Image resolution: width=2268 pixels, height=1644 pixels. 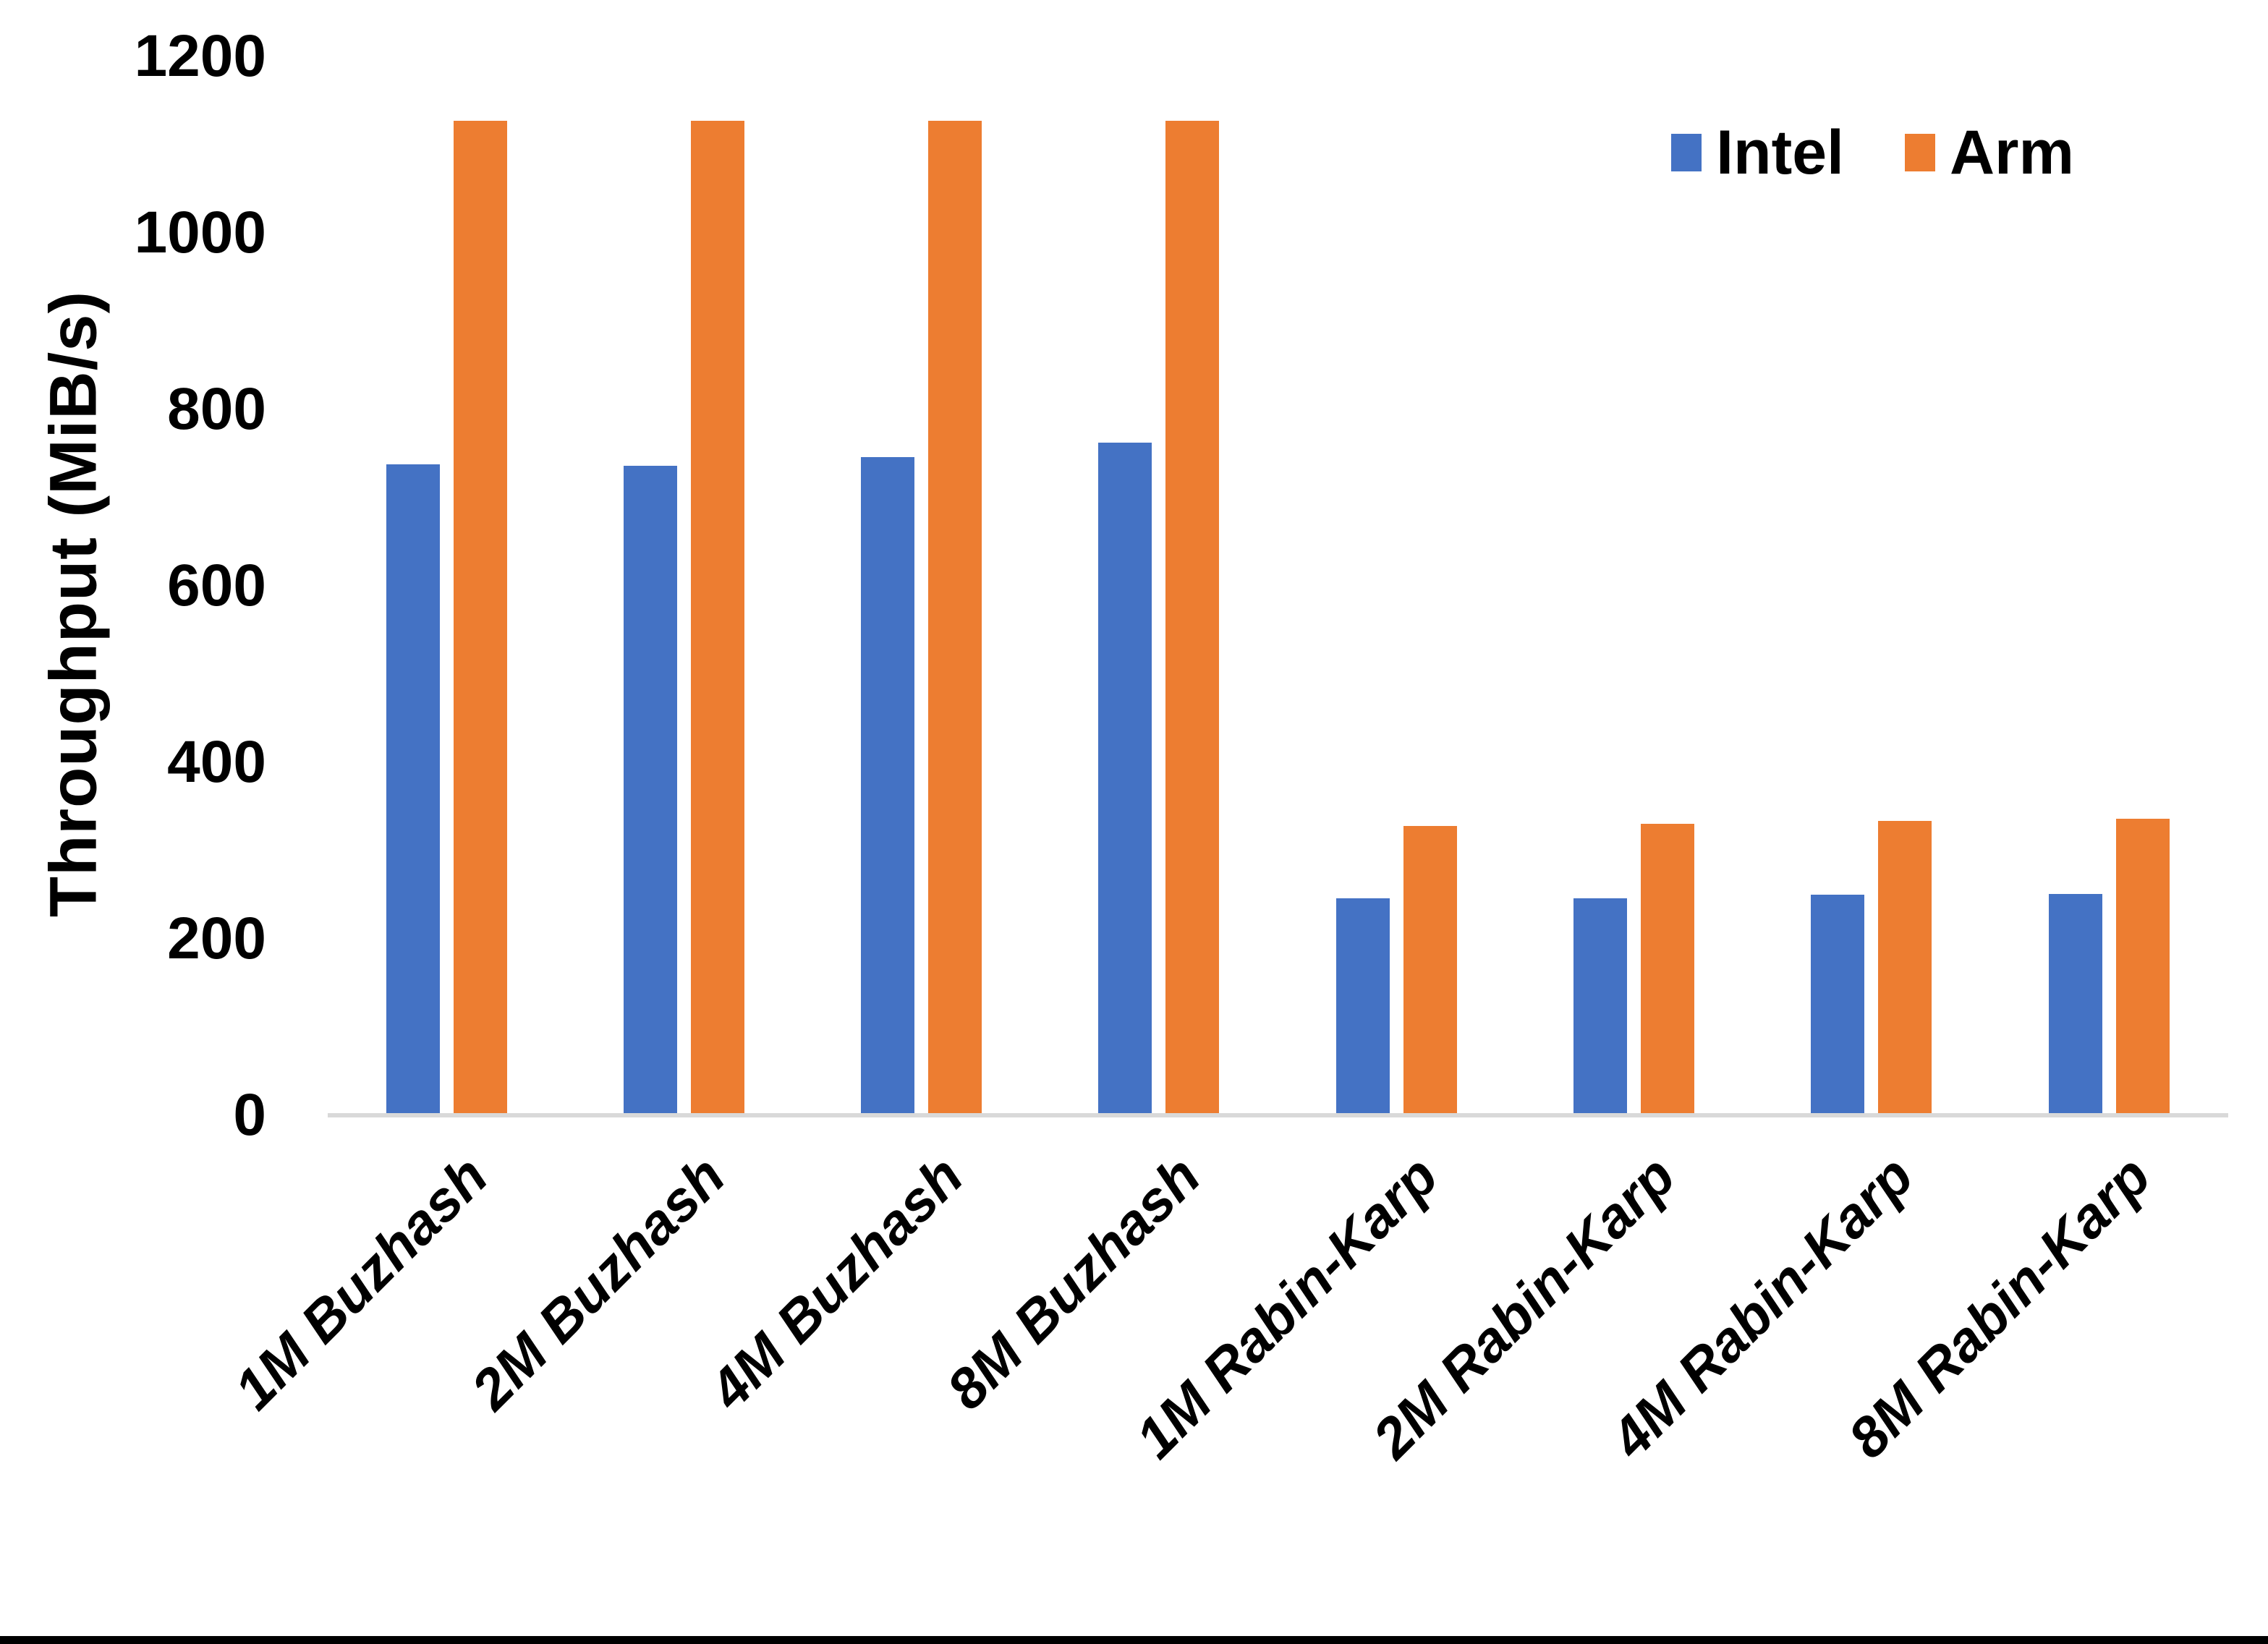 What do you see at coordinates (1919, 152) in the screenshot?
I see `legend-swatch-arm` at bounding box center [1919, 152].